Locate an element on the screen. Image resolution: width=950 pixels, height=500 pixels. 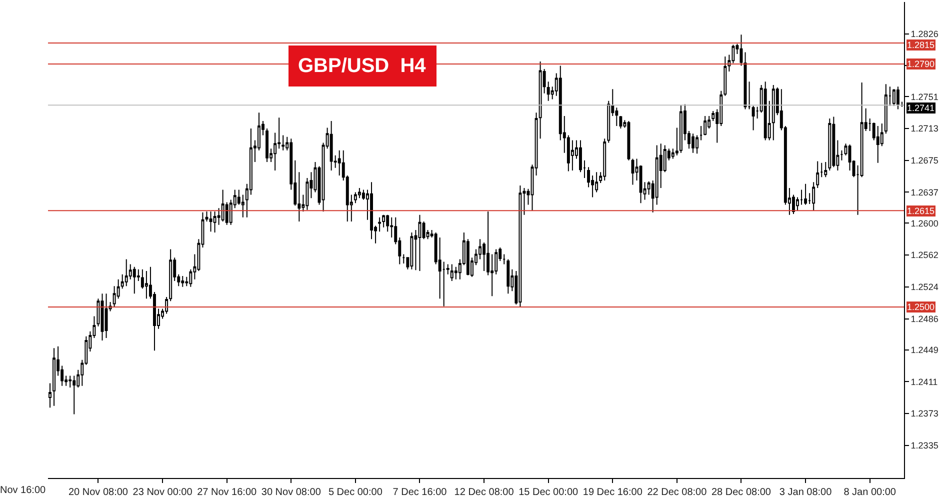
y-tick-label: 1.2675 is located at coordinates (924, 161).